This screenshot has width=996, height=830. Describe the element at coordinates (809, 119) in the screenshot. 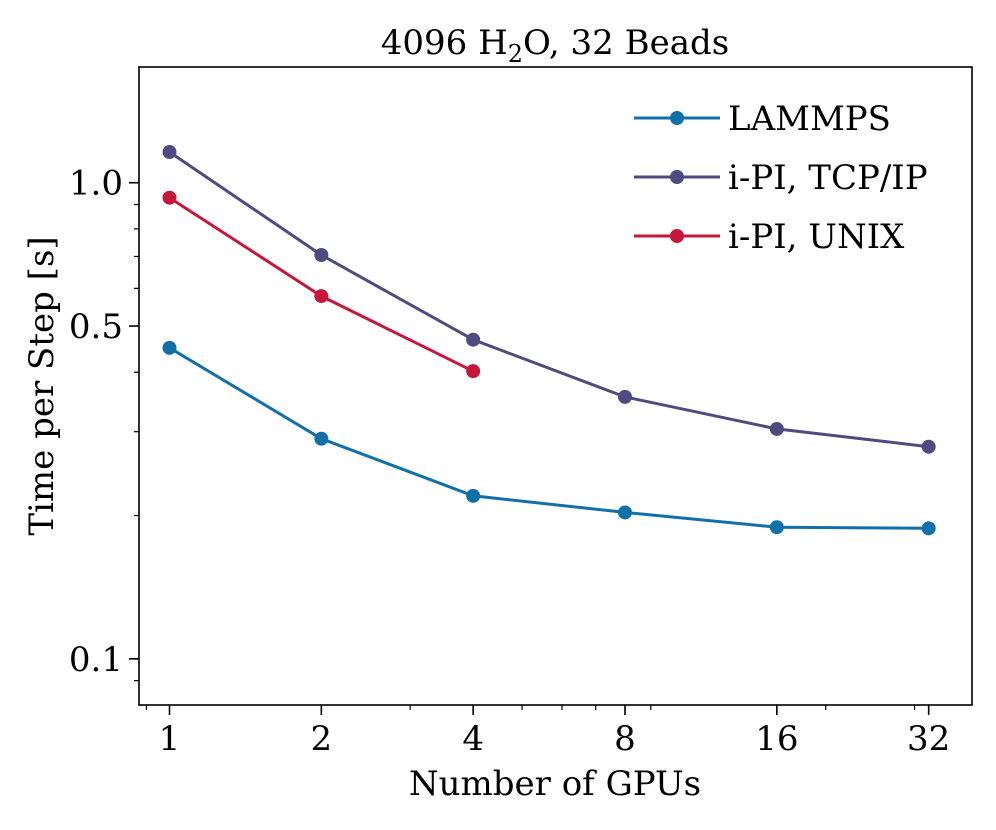

I see `legend-label-lammps: LAMMPS` at that location.